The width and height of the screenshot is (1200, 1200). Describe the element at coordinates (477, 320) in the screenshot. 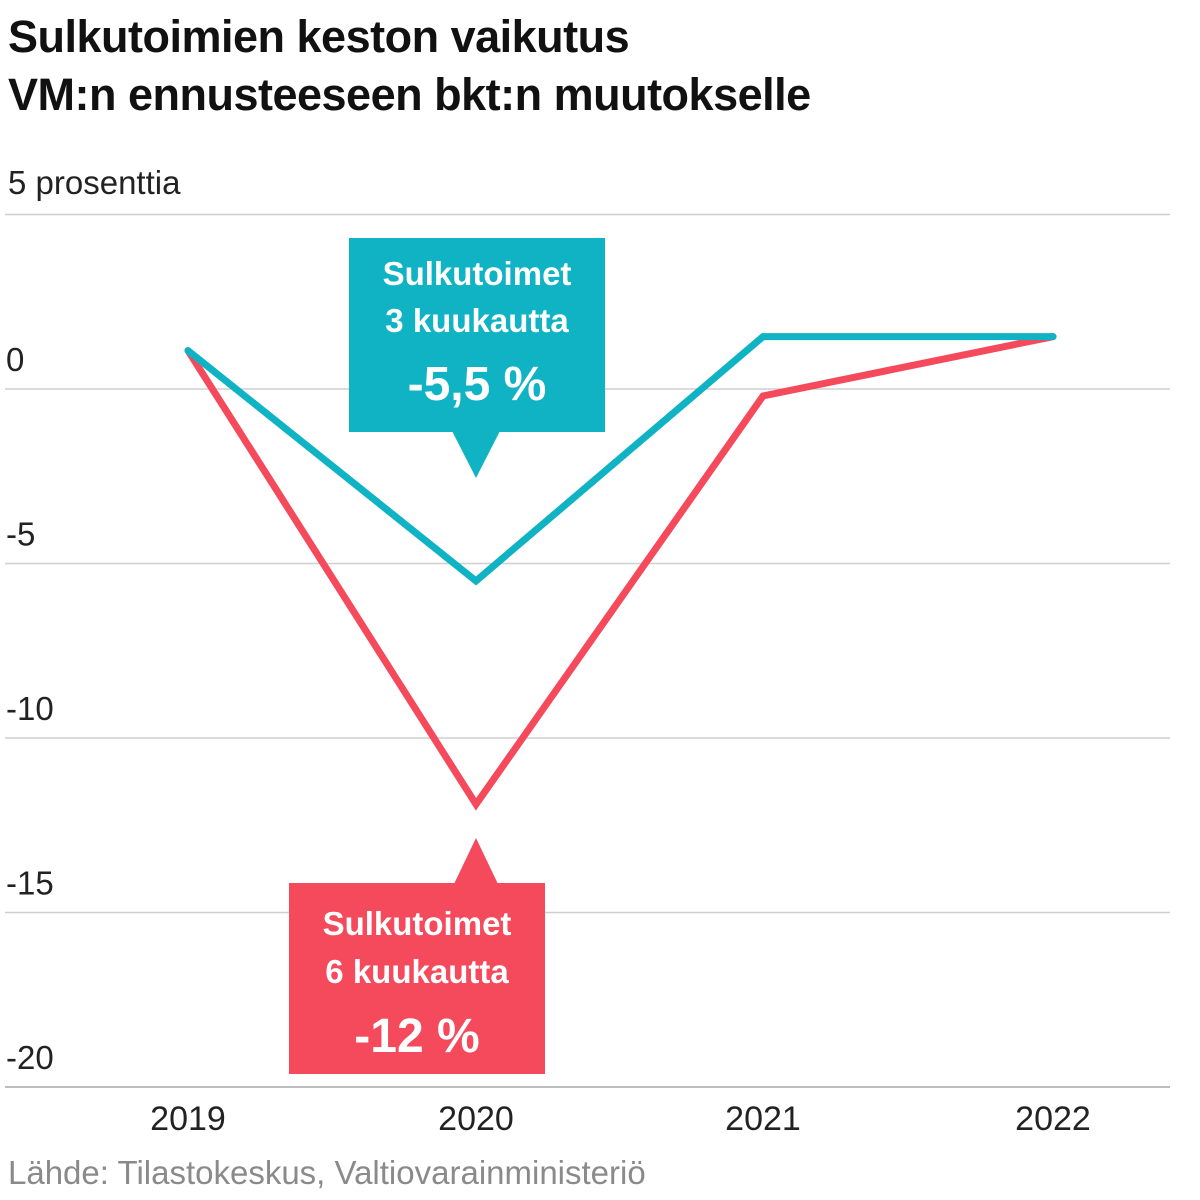

I see `callout-3-months-line2: 3 kuukautta` at that location.